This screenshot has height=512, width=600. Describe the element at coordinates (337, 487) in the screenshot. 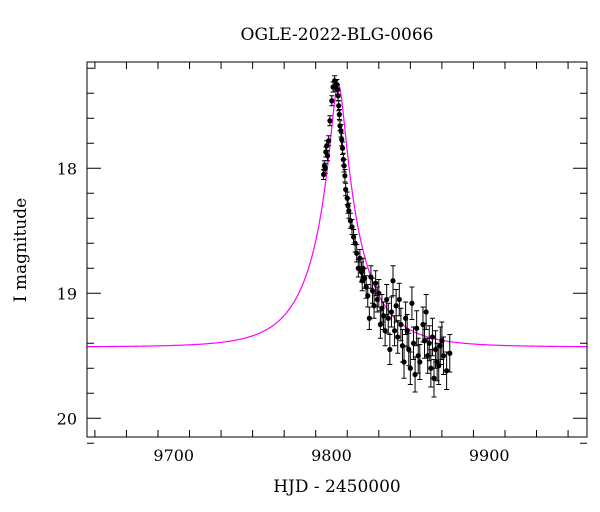

I see `x-axis-label: HJD - 2450000` at that location.